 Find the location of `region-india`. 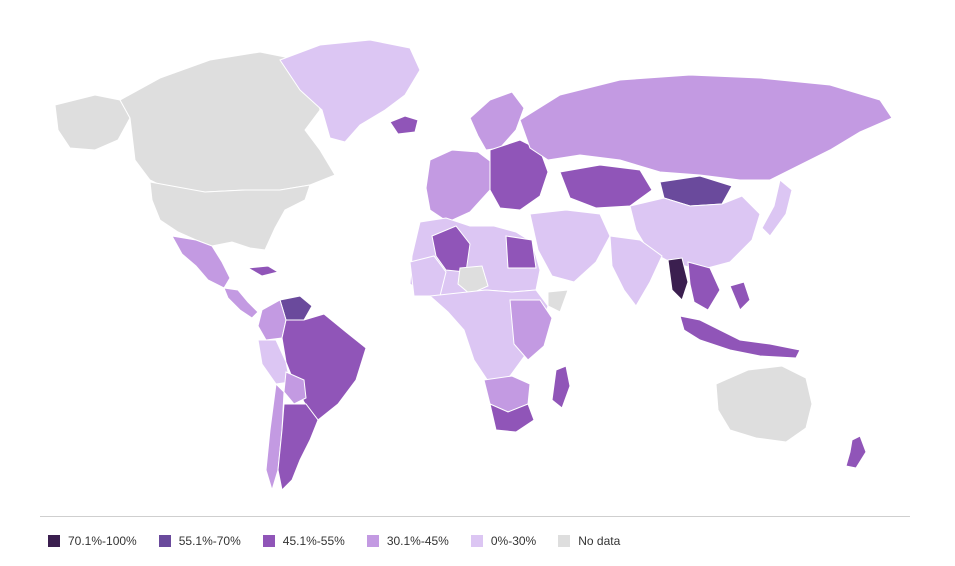

region-india is located at coordinates (636, 271).